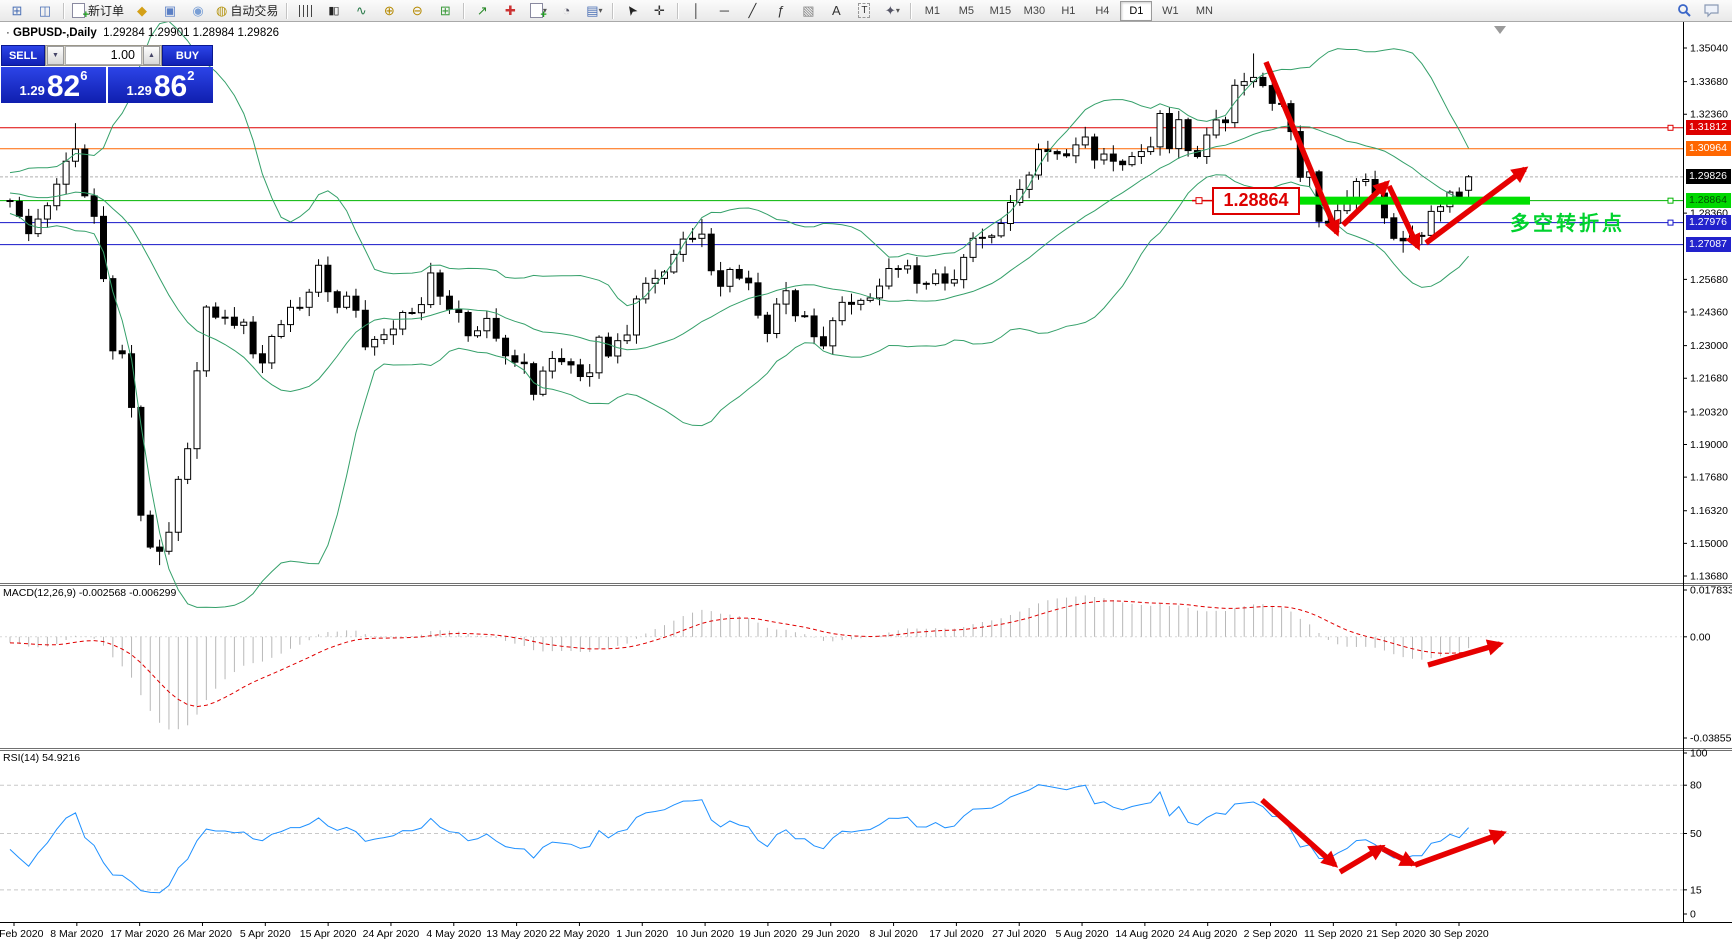  Describe the element at coordinates (1670, 222) in the screenshot. I see `level-handle` at that location.